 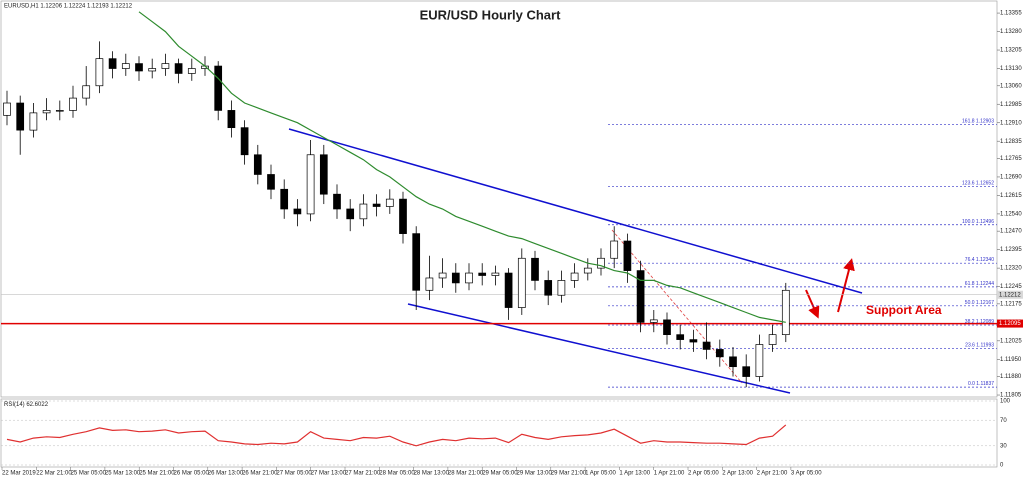 What do you see at coordinates (329, 474) in the screenshot?
I see `x-tick-label: 27 Mar 13:00` at bounding box center [329, 474].